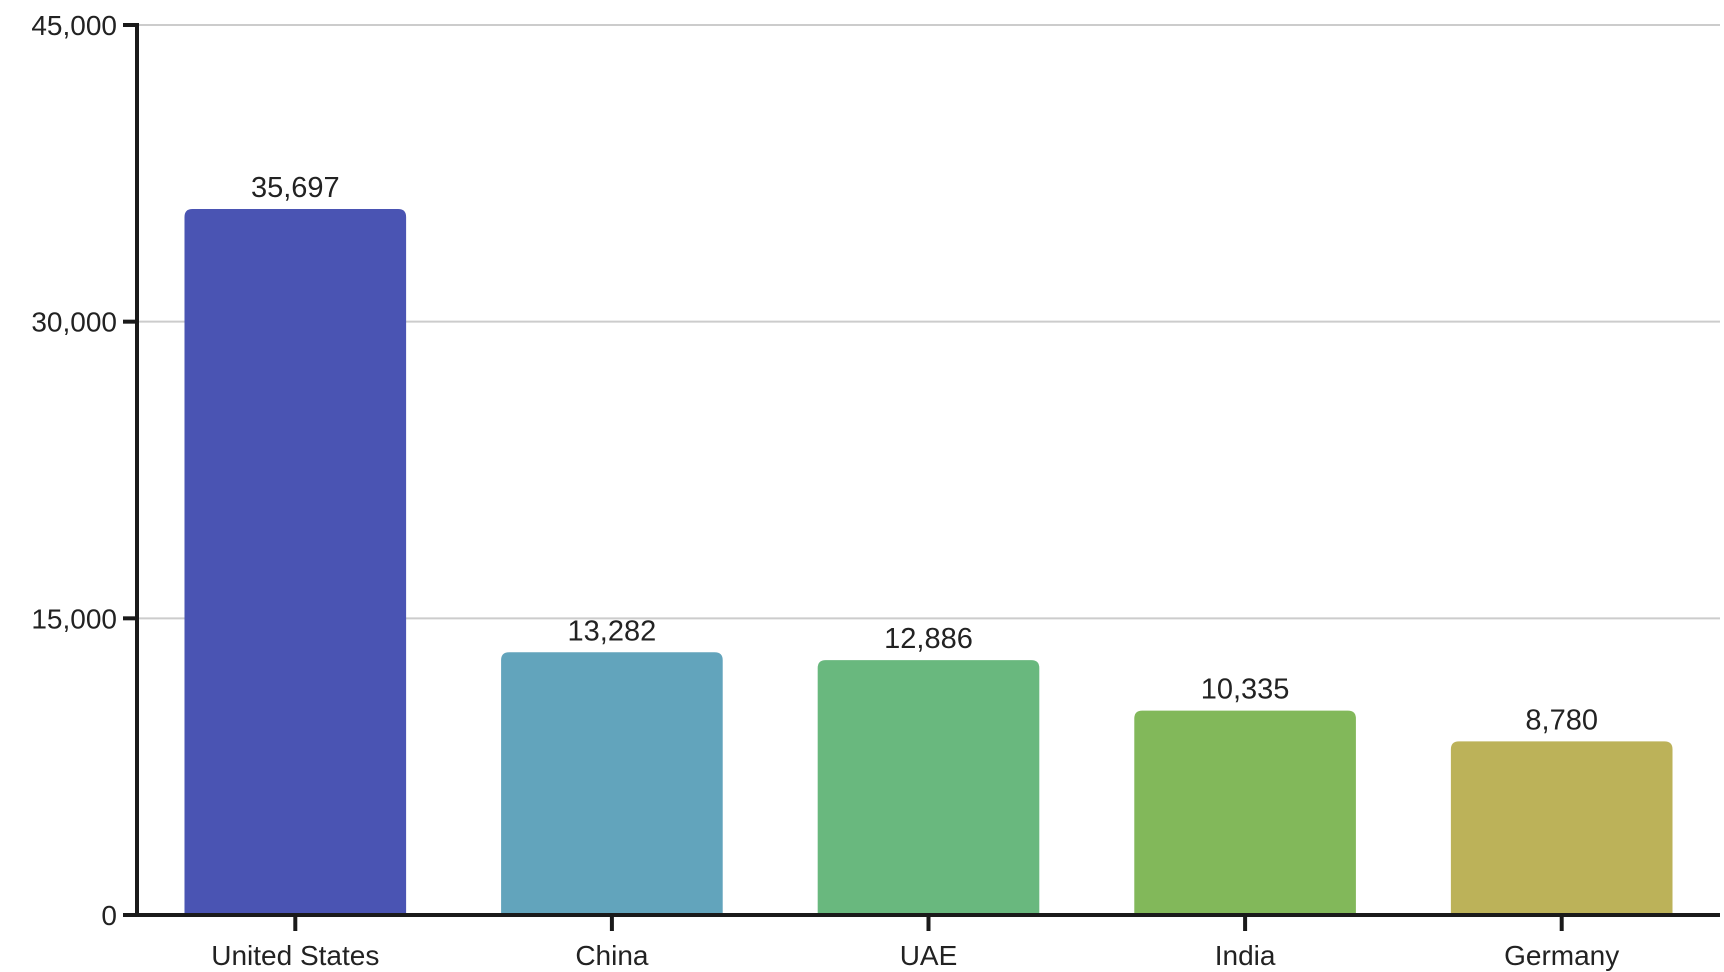  What do you see at coordinates (109, 915) in the screenshot?
I see `y-tick-label: 0` at bounding box center [109, 915].